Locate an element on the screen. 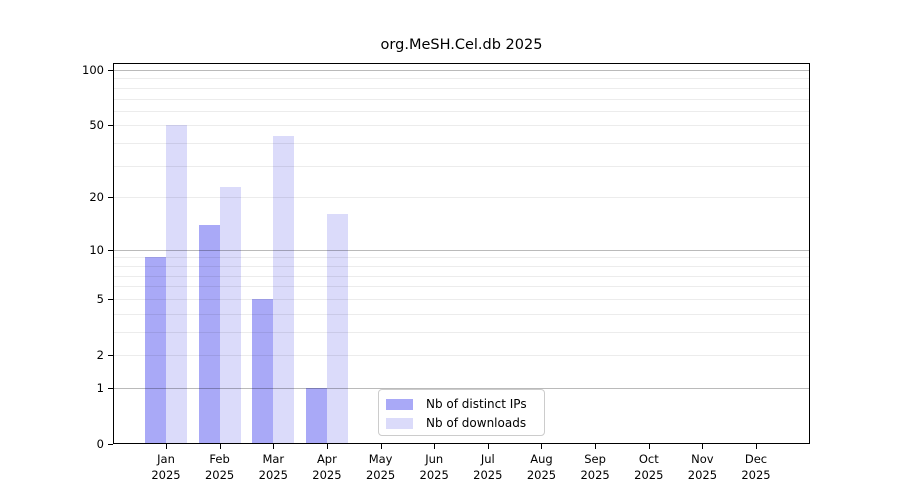 The image size is (900, 500). bar-downloads-apr is located at coordinates (337, 328).